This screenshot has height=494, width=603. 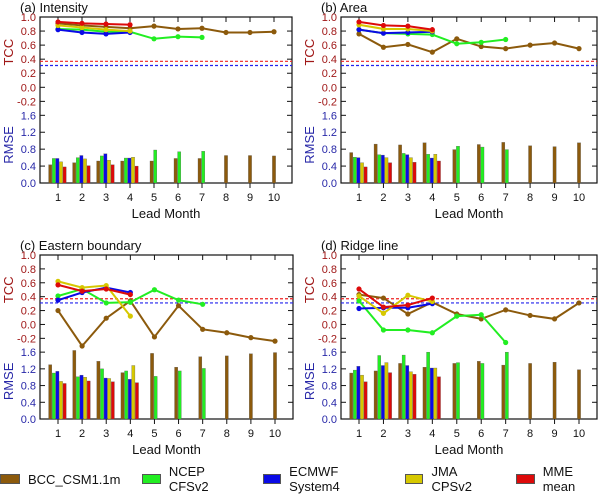 I want to click on x-tick-label: 10, so click(x=579, y=434).